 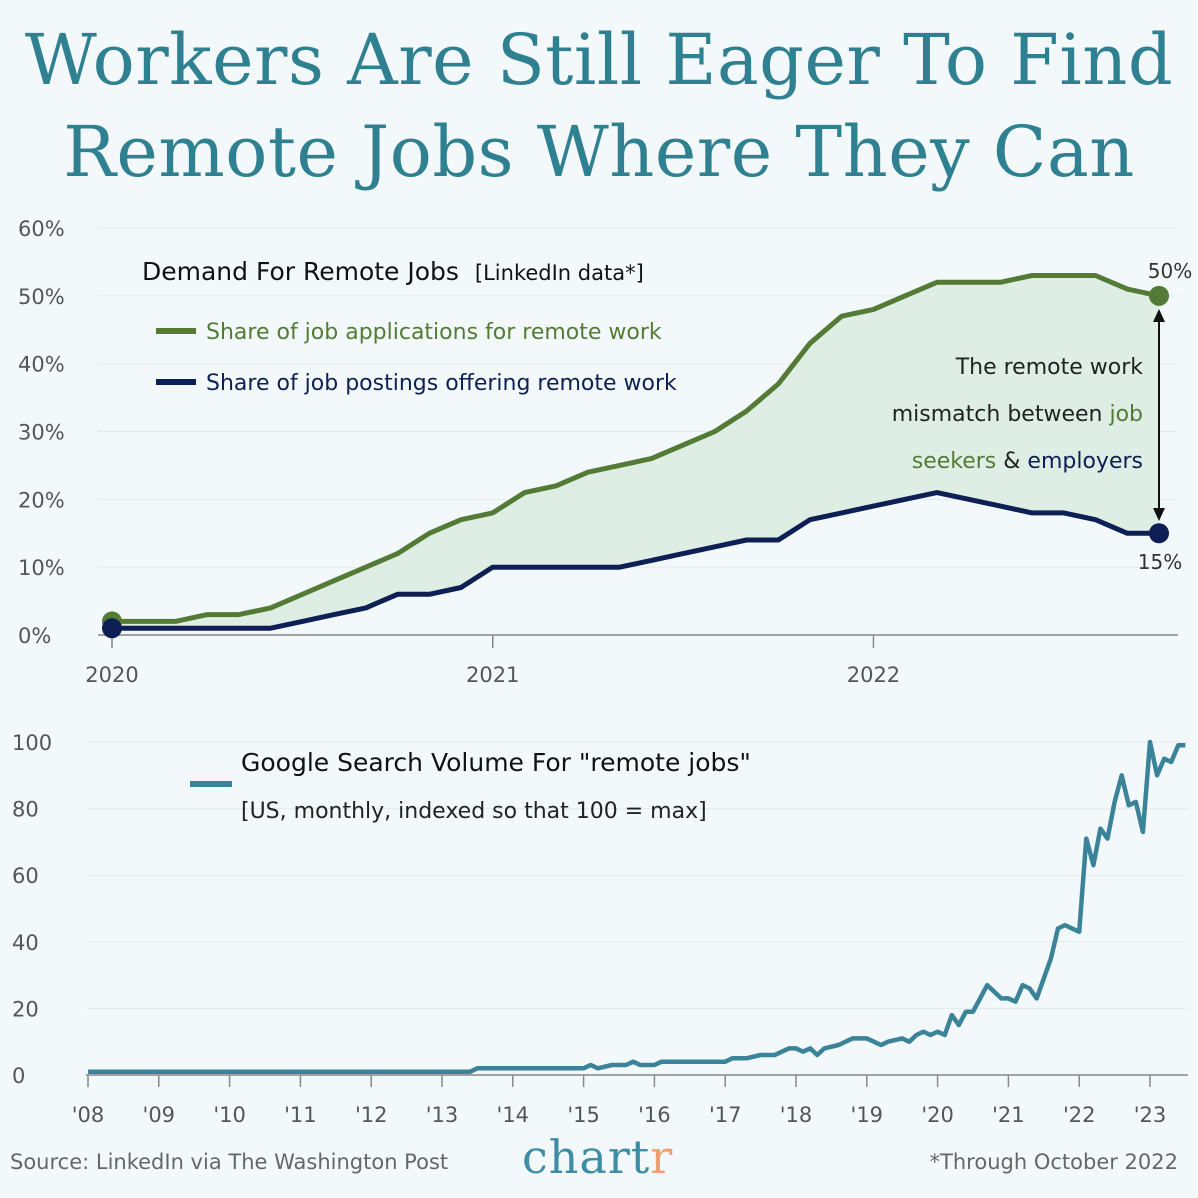 What do you see at coordinates (1150, 1115) in the screenshot?
I see `bottom-x-tick-label: '23` at bounding box center [1150, 1115].